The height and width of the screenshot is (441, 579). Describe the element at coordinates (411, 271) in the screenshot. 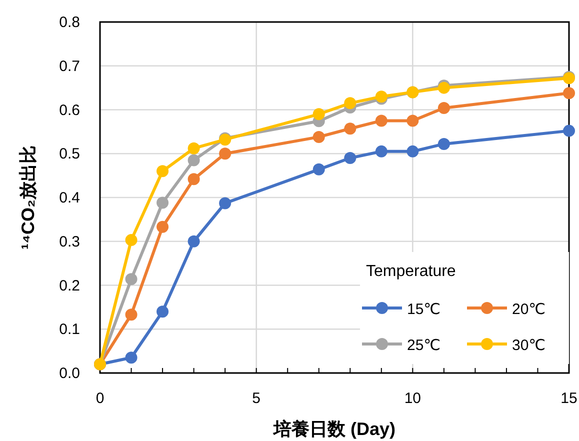

I see `legend-title: Temperature` at that location.